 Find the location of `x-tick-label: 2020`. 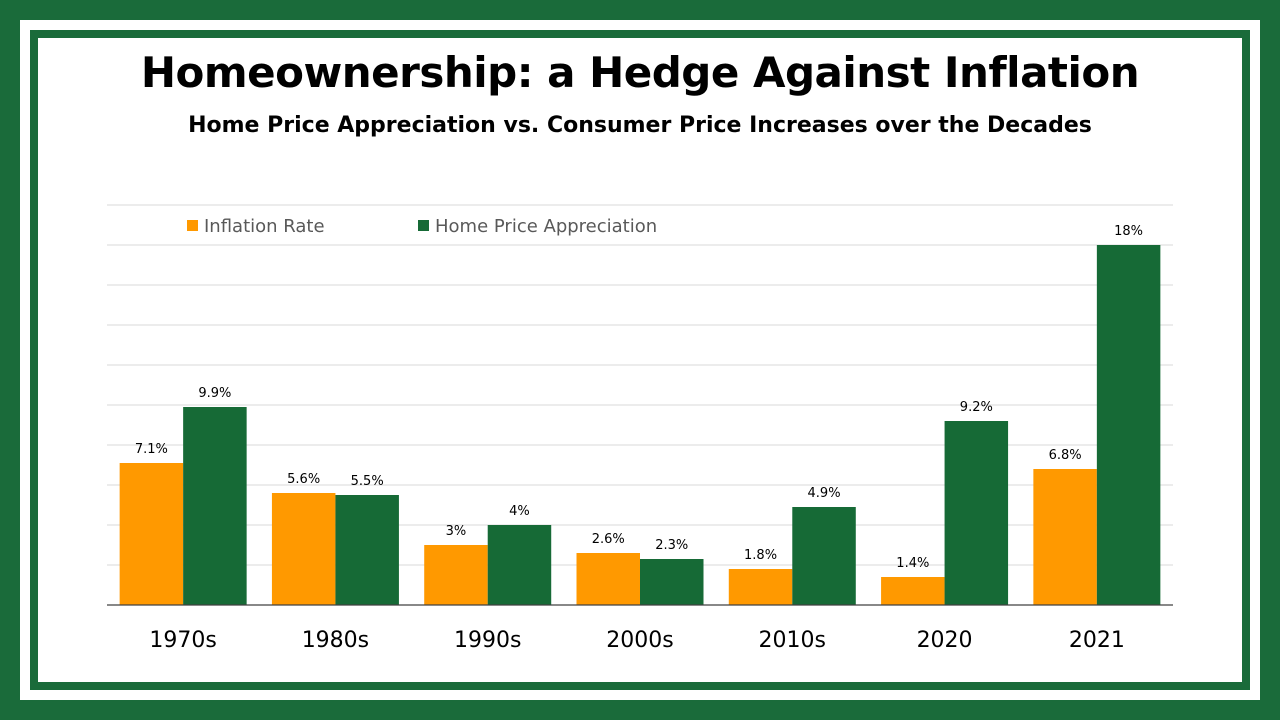

x-tick-label: 2020 is located at coordinates (945, 640).